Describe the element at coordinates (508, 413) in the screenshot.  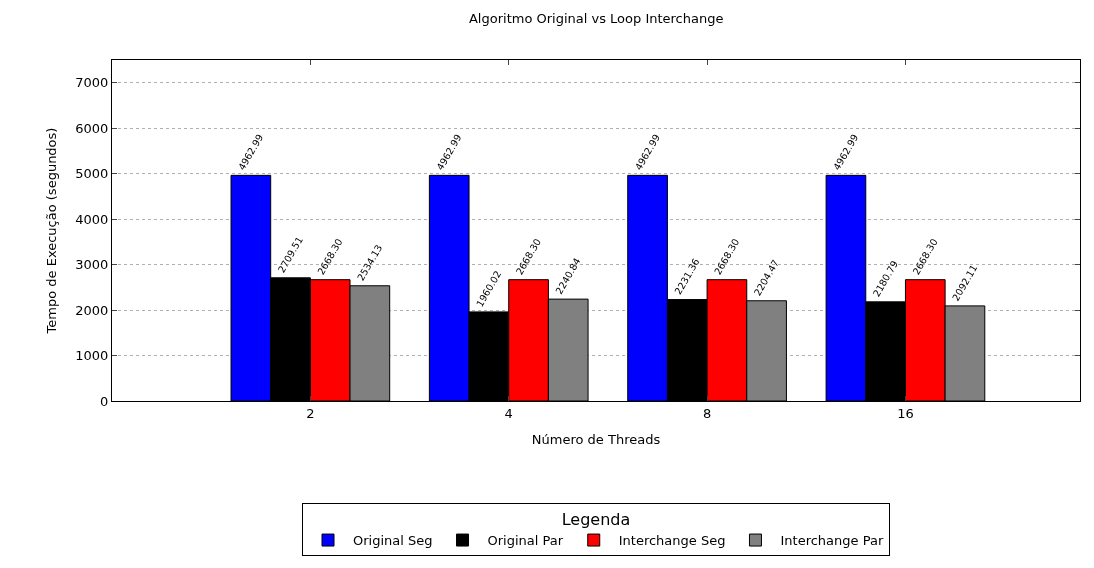
I see `x-tick-label: 4` at that location.